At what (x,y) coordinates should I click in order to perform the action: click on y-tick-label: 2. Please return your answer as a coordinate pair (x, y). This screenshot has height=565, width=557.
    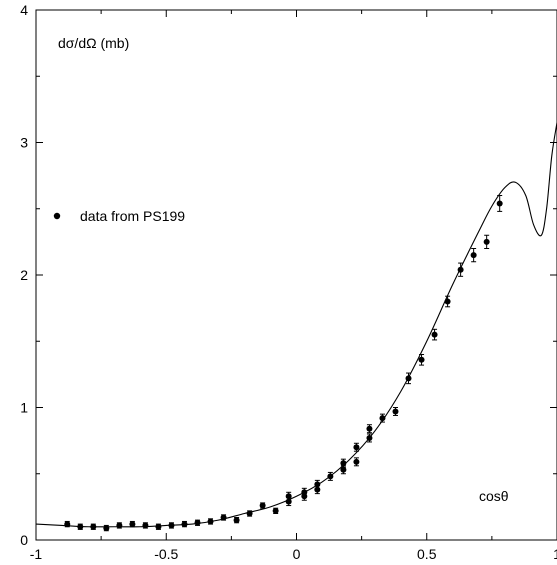
    Looking at the image, I should click on (24, 275).